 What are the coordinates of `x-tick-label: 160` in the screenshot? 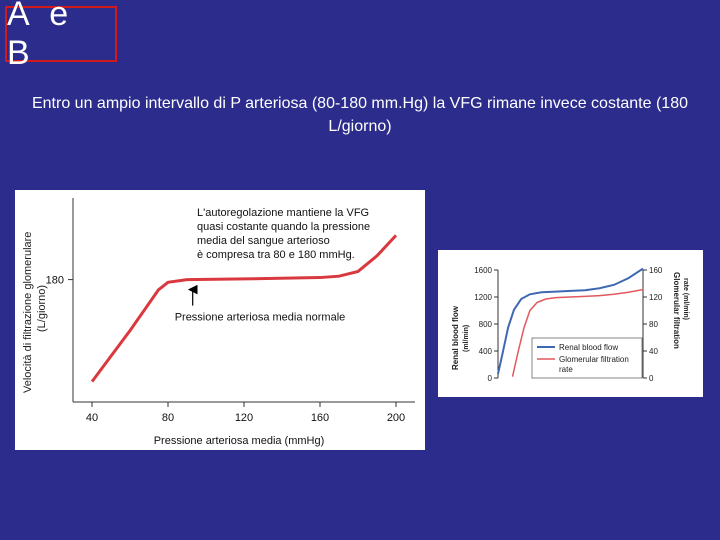 It's located at (320, 418).